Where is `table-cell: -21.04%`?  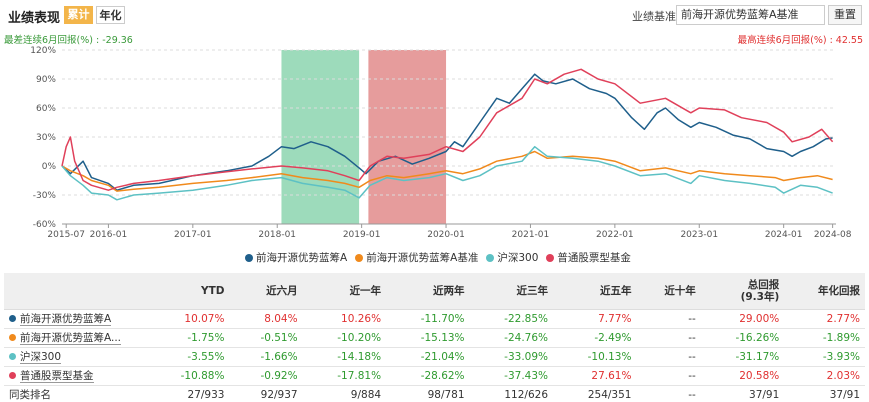 table-cell: -21.04% is located at coordinates (428, 357).